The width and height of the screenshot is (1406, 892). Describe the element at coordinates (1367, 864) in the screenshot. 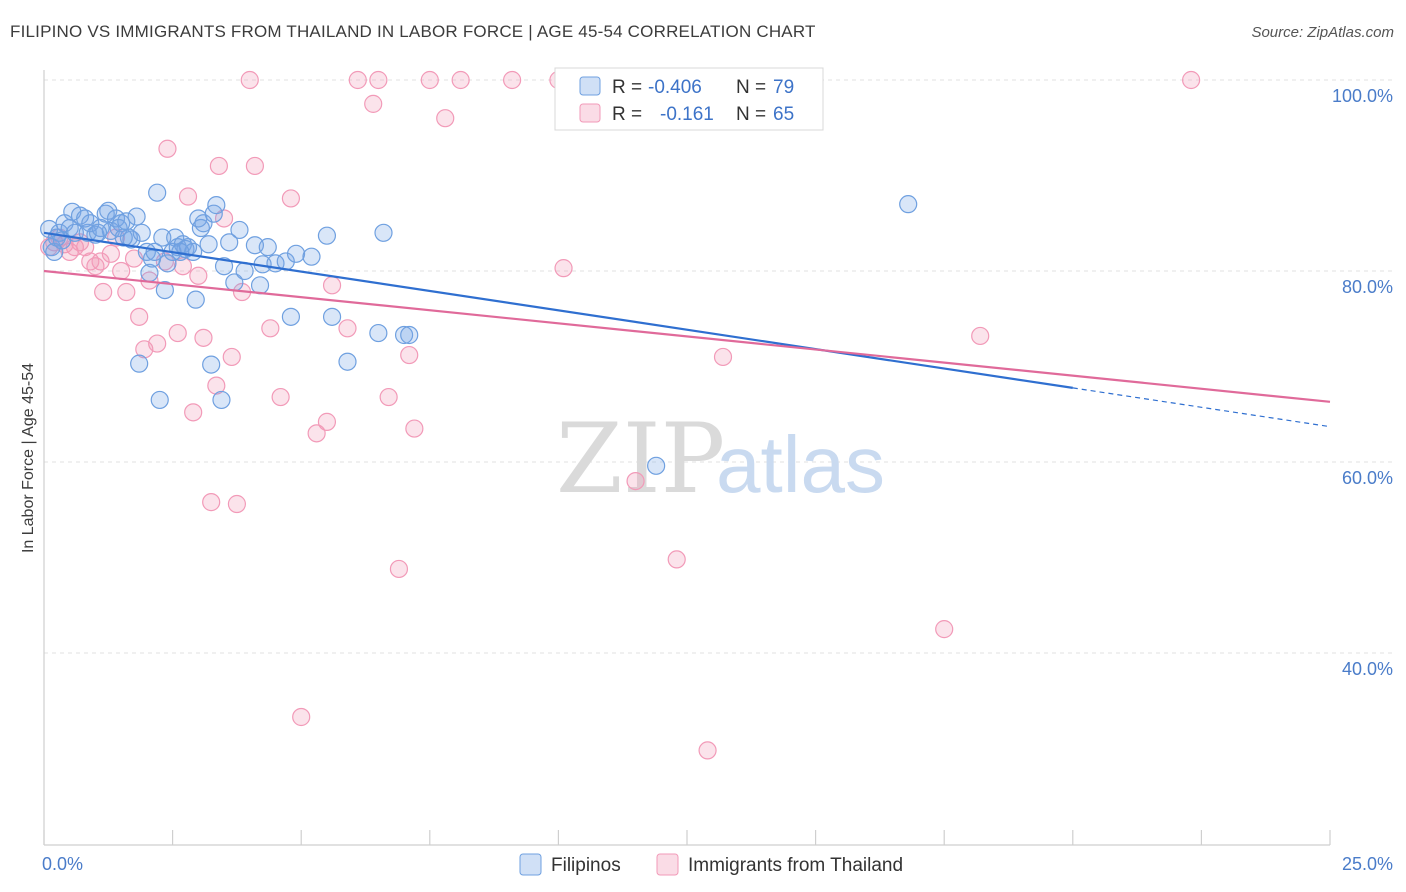

I see `x-tick-label-max: 25.0%` at that location.